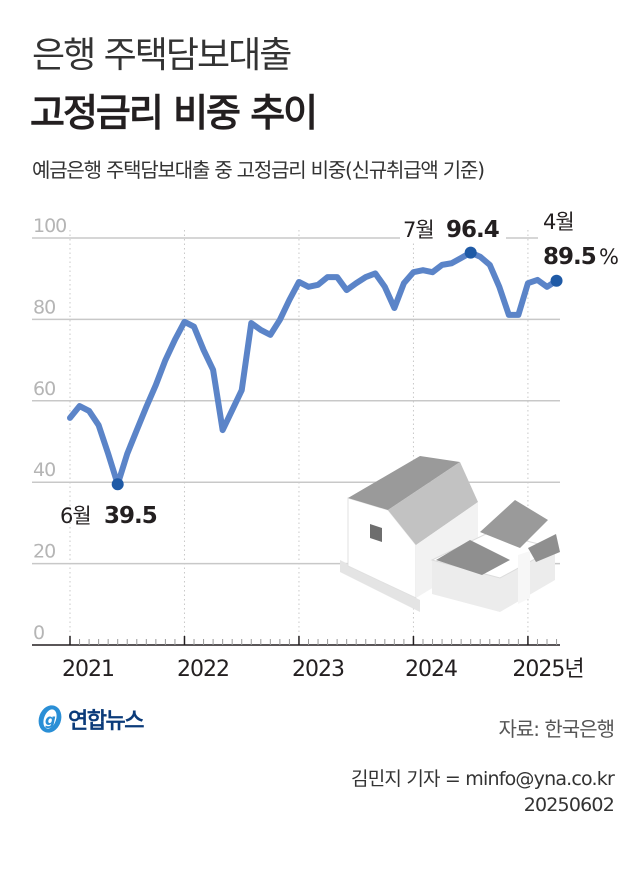 Image resolution: width=640 pixels, height=880 pixels. What do you see at coordinates (556, 729) in the screenshot?
I see `source-note: 자료: 한국은행` at bounding box center [556, 729].